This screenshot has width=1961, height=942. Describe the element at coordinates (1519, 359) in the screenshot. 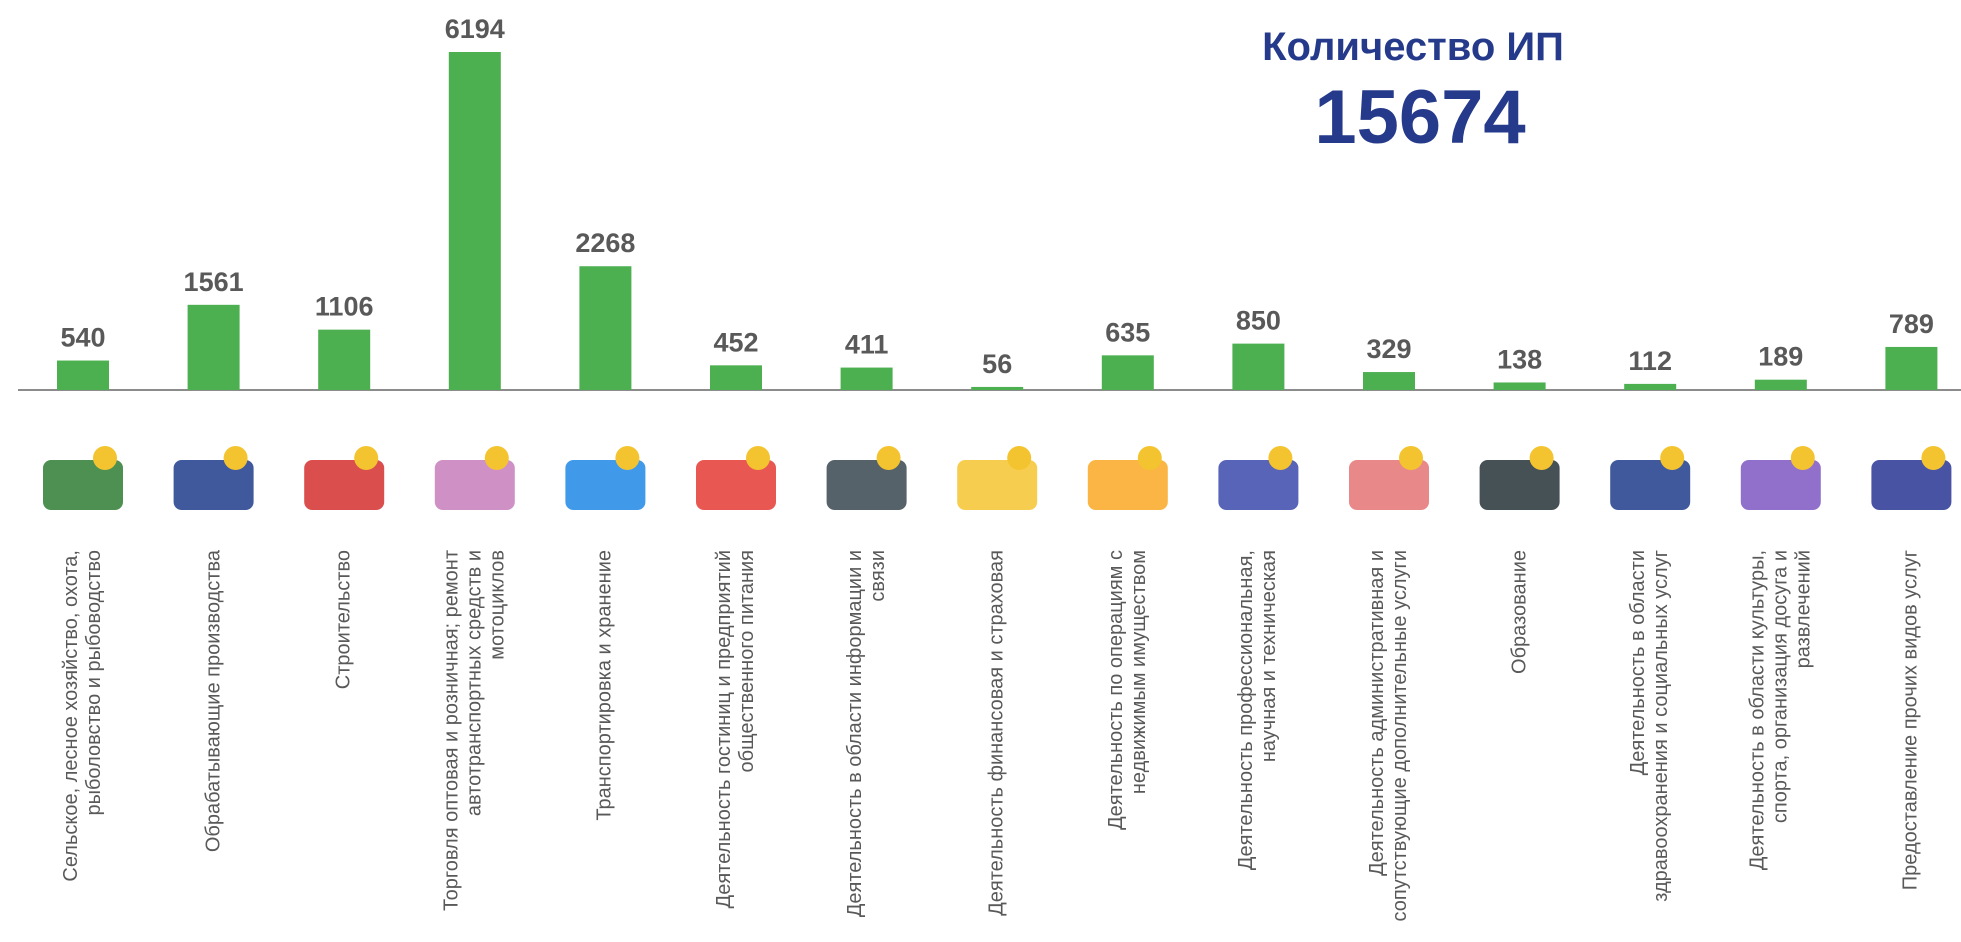

I see `value-label: 138` at that location.